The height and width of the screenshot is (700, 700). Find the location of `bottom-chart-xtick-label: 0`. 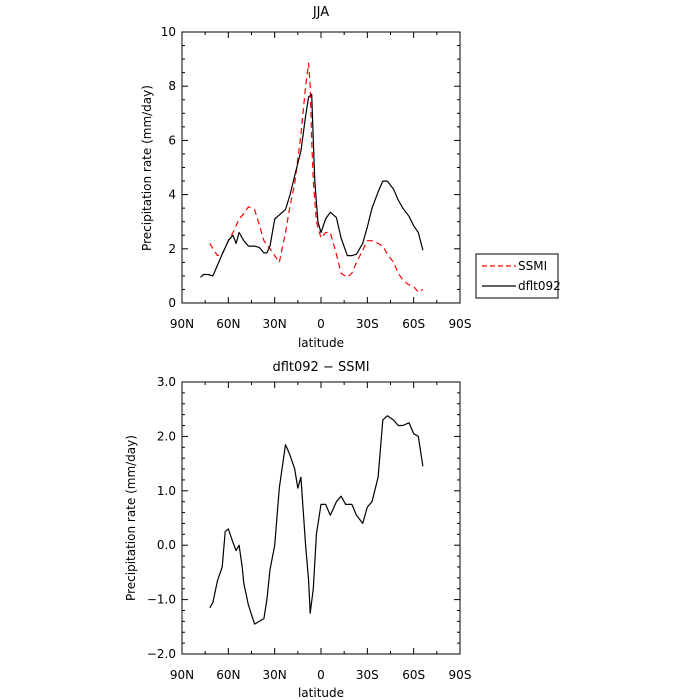

bottom-chart-xtick-label: 0 is located at coordinates (321, 675).